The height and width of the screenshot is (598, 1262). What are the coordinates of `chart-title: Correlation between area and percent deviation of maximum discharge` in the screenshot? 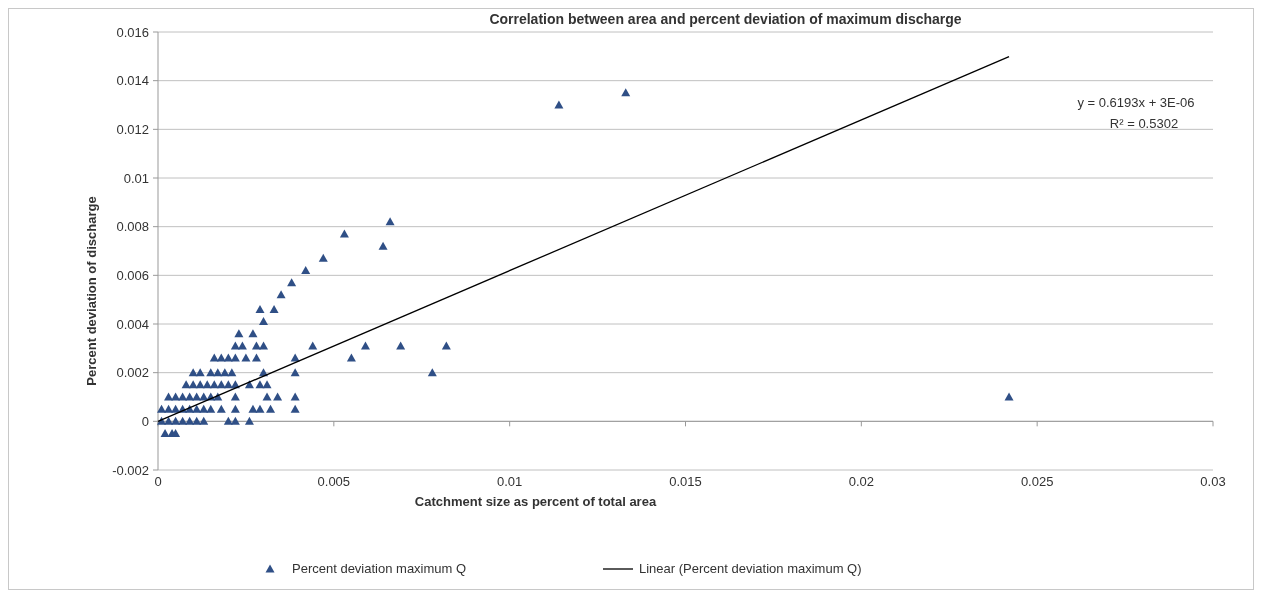 It's located at (725, 19).